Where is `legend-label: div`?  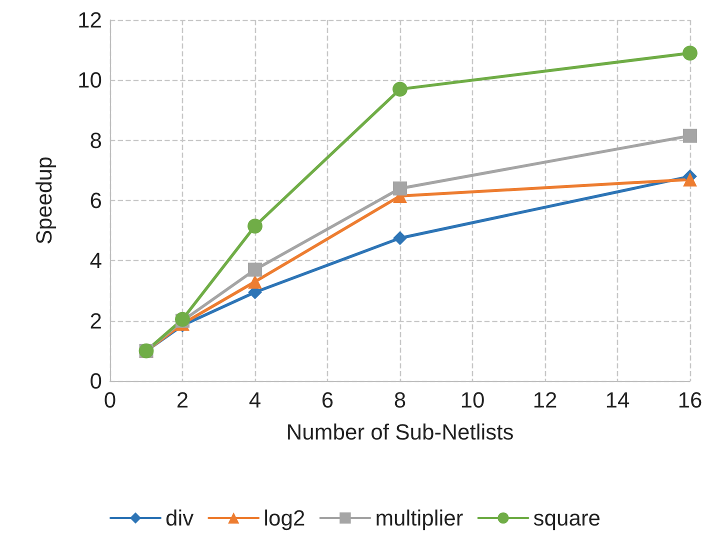
legend-label: div is located at coordinates (179, 518).